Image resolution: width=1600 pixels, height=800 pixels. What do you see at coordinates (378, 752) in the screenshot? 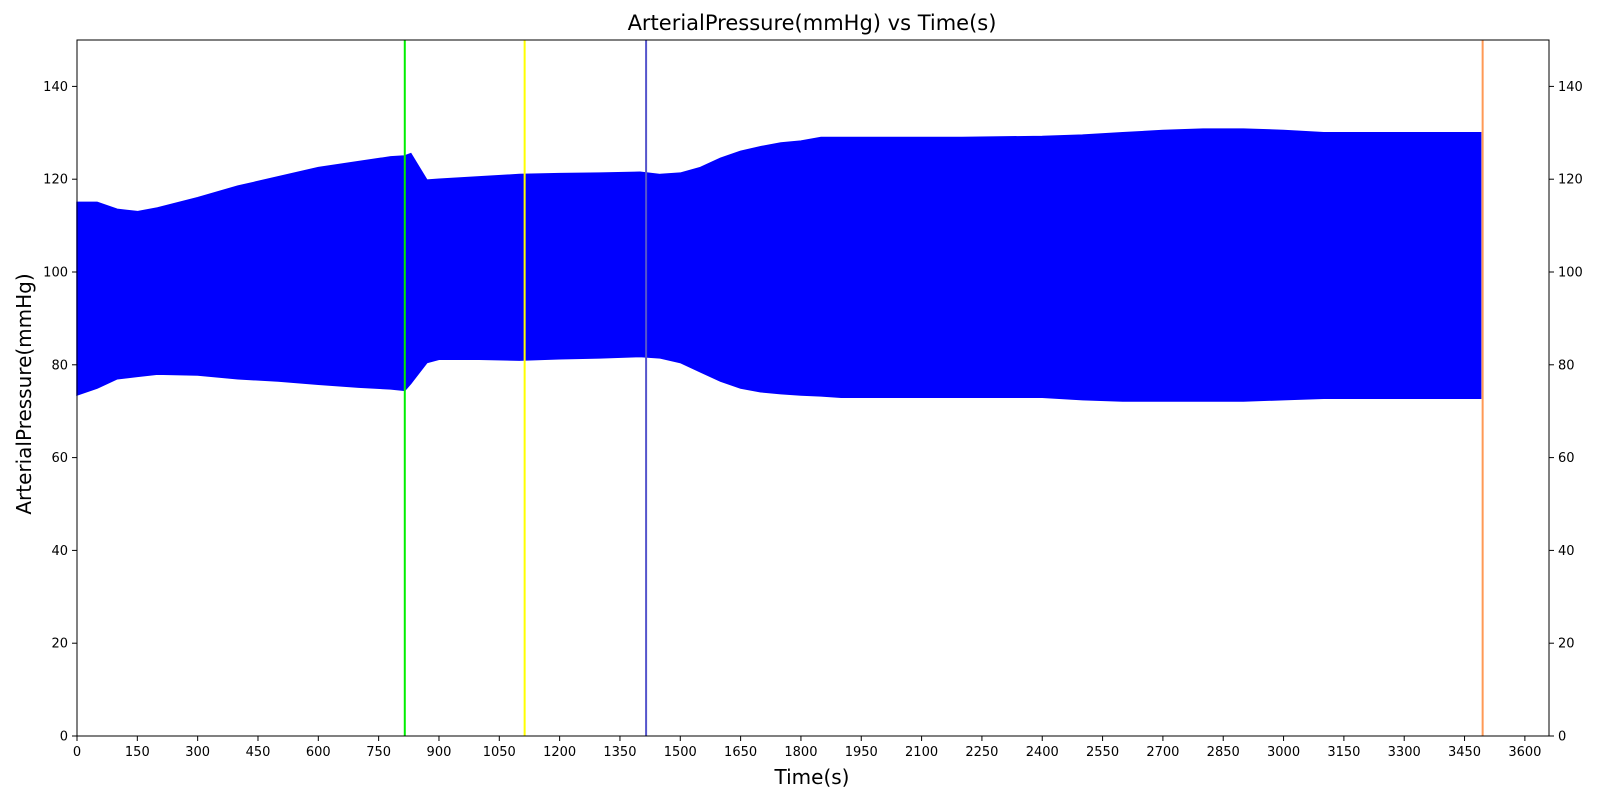
I see `x-tick-label: 750` at bounding box center [378, 752].